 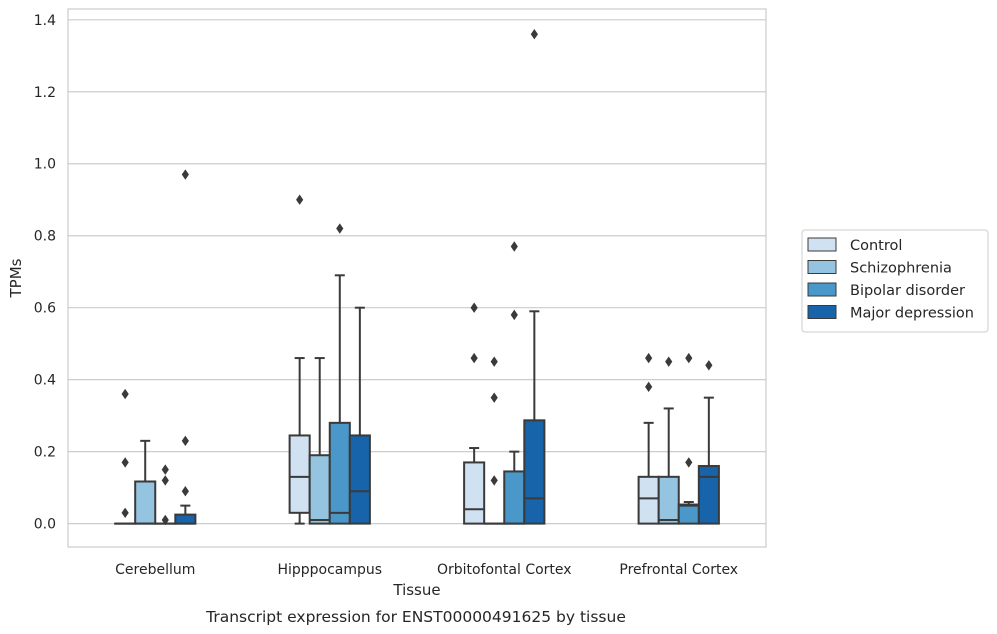 I want to click on legend-label: Control, so click(x=876, y=246).